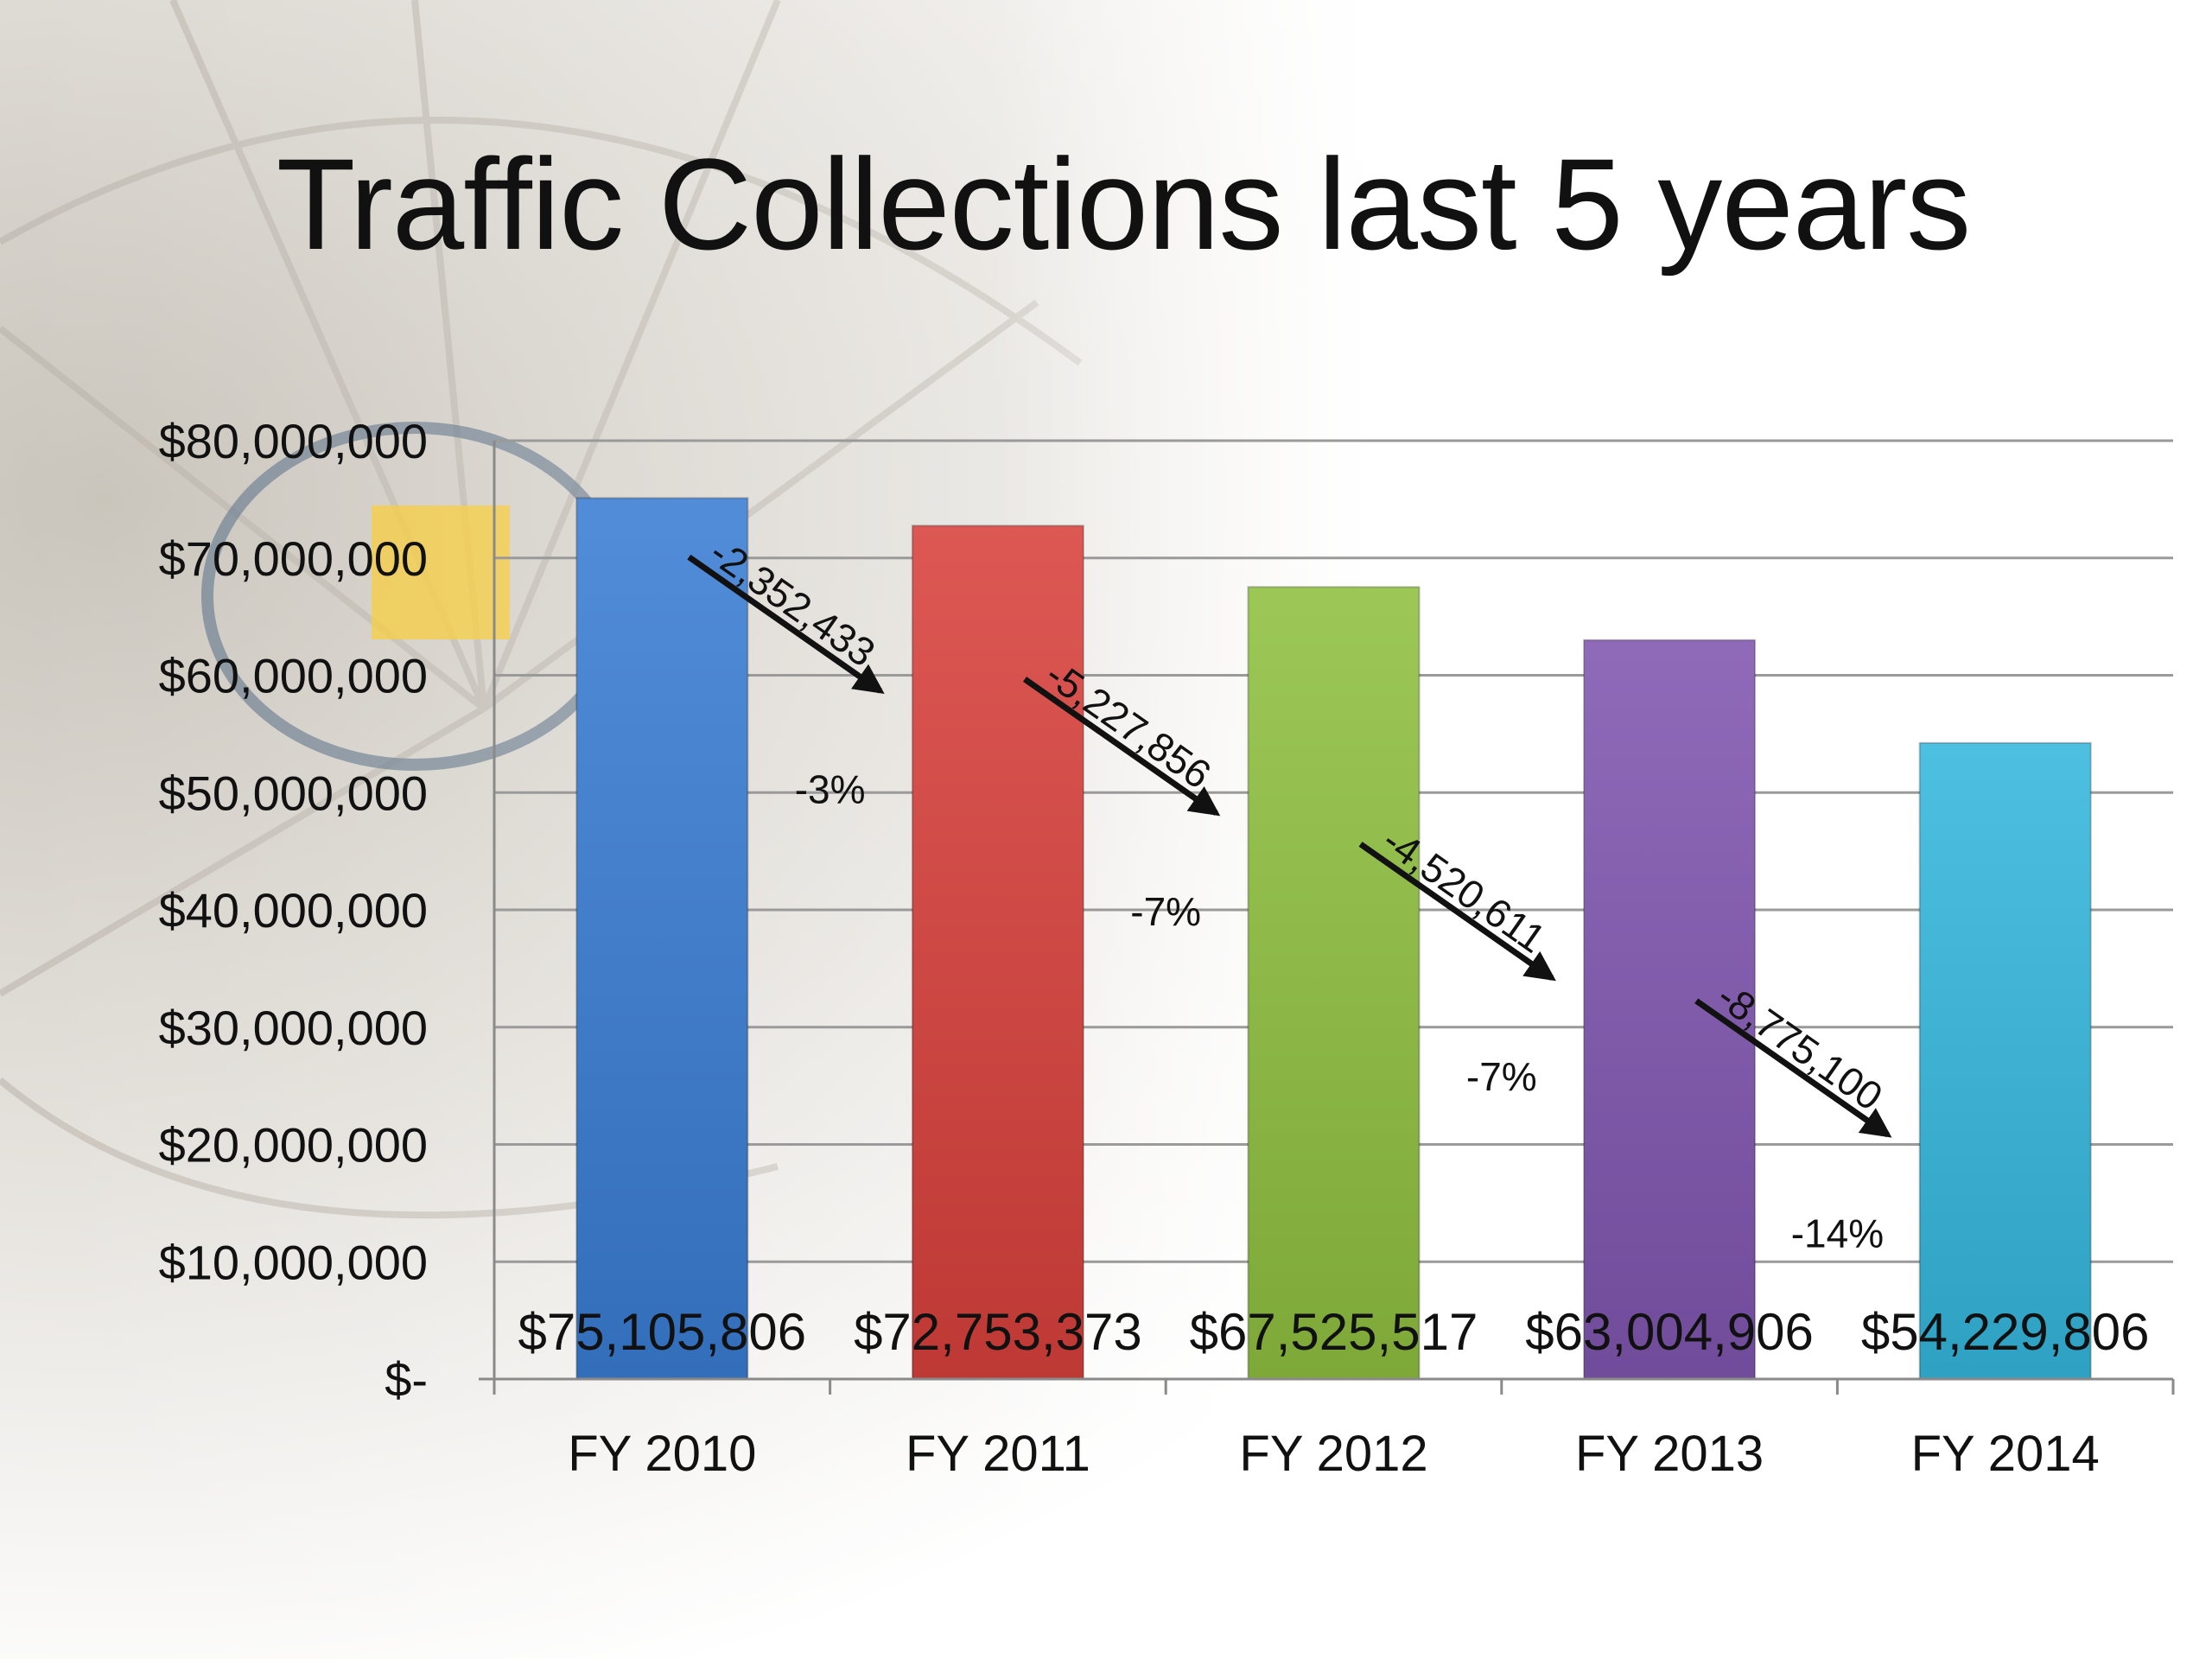 The width and height of the screenshot is (2212, 1659). I want to click on data-label: $72,753,373, so click(998, 1332).